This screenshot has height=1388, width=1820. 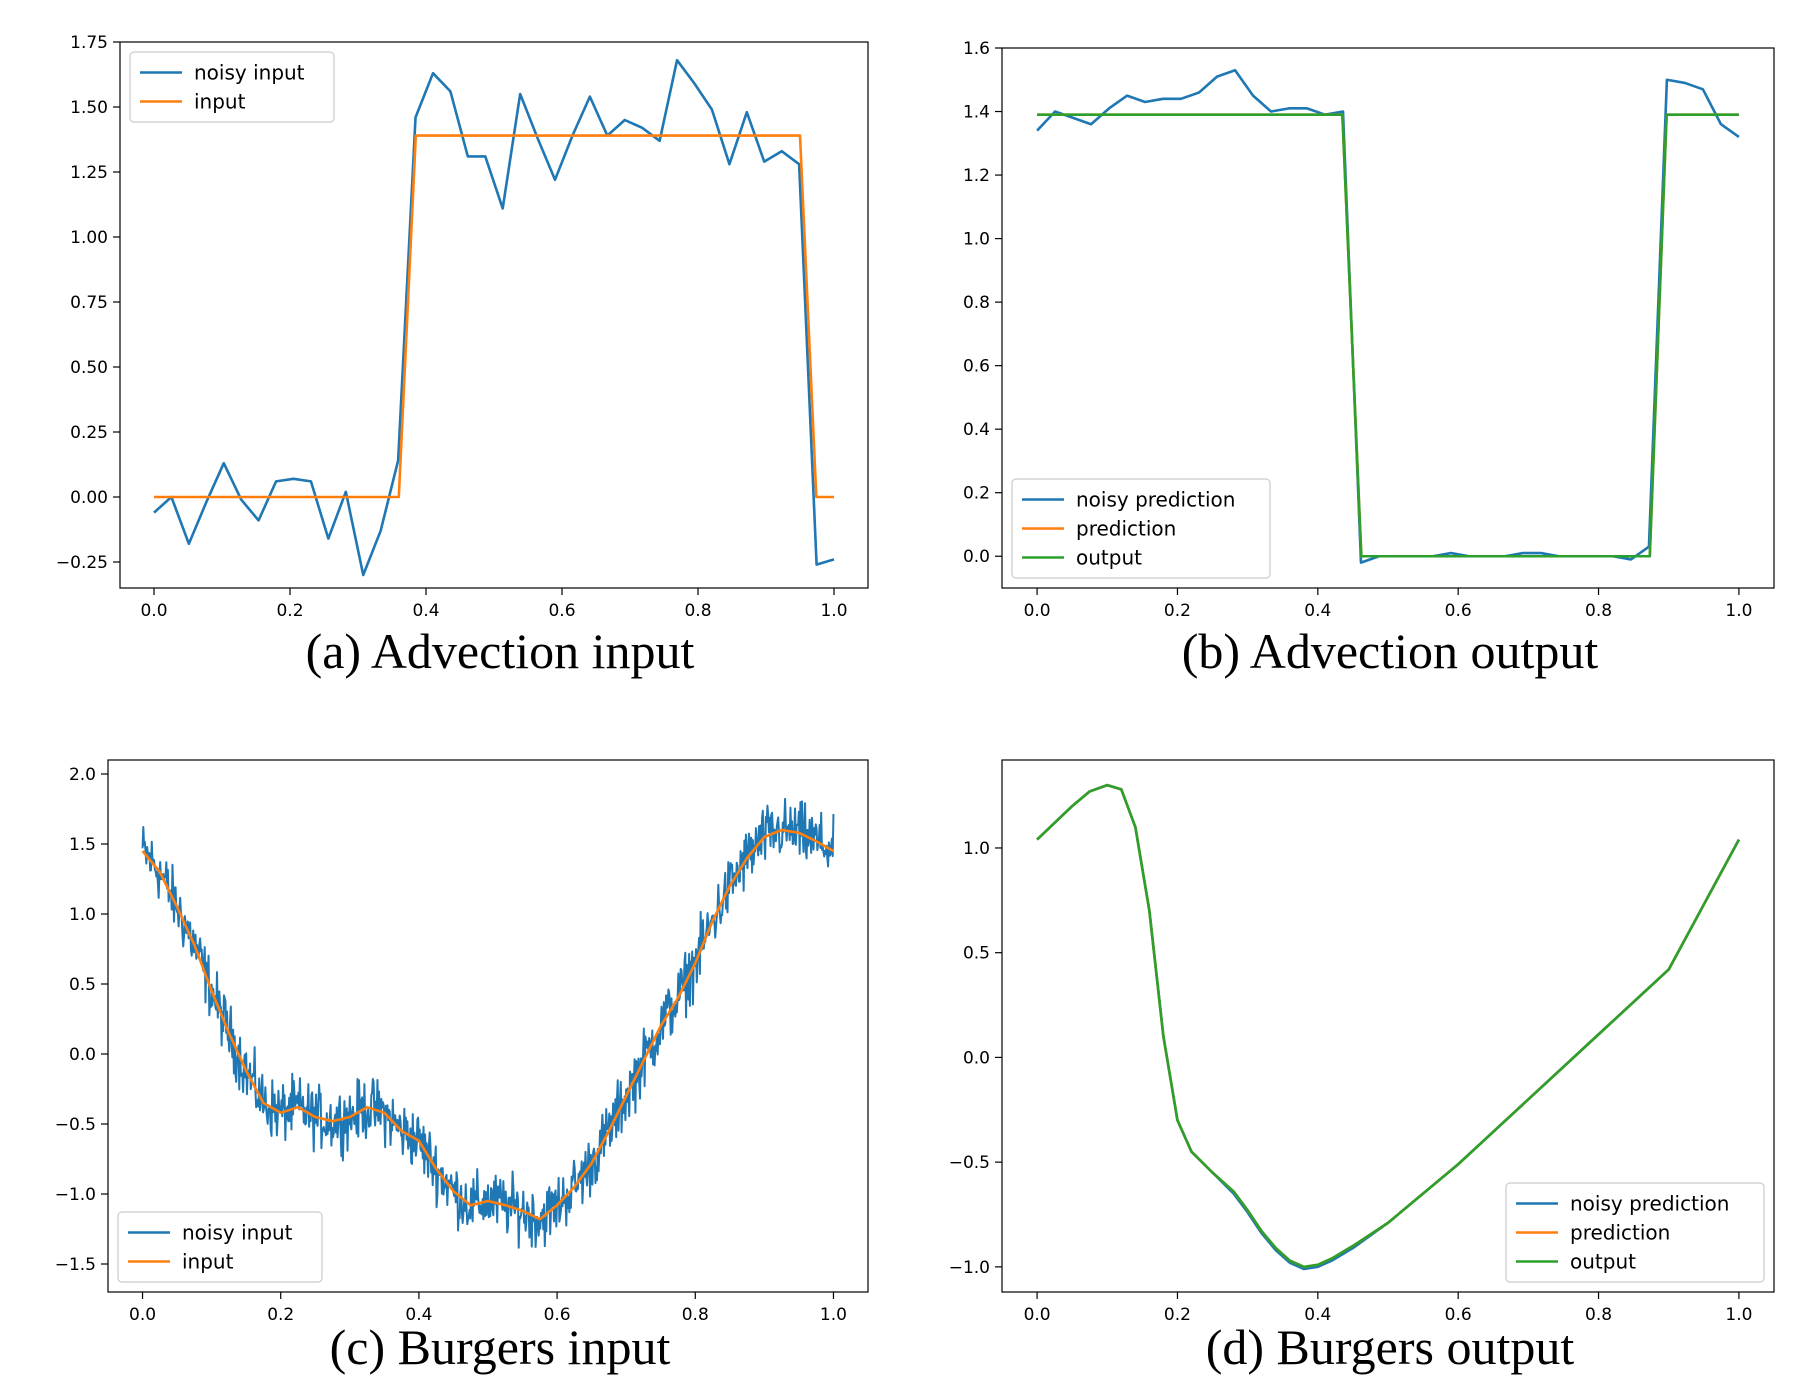 I want to click on y-tick-label: 1.75, so click(x=89, y=43).